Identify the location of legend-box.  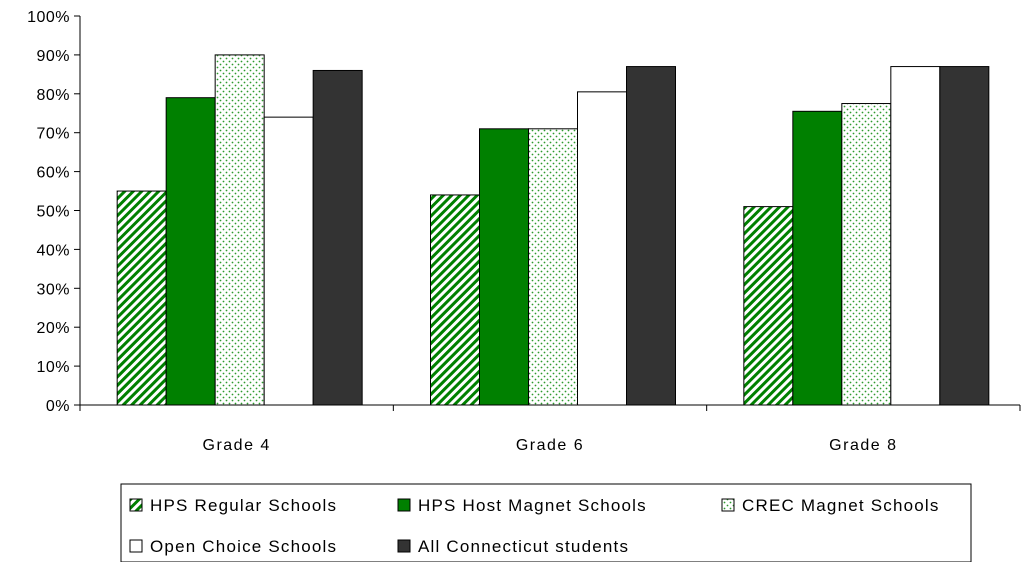
(546, 522).